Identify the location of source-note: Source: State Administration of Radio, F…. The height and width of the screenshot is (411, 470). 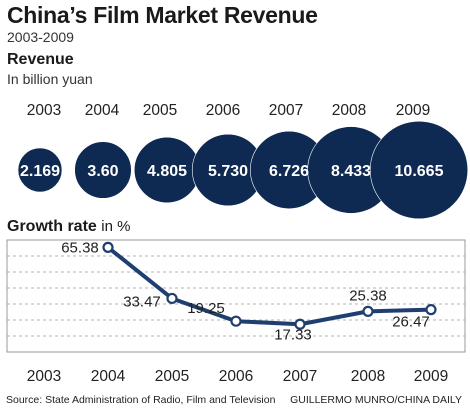
(141, 400).